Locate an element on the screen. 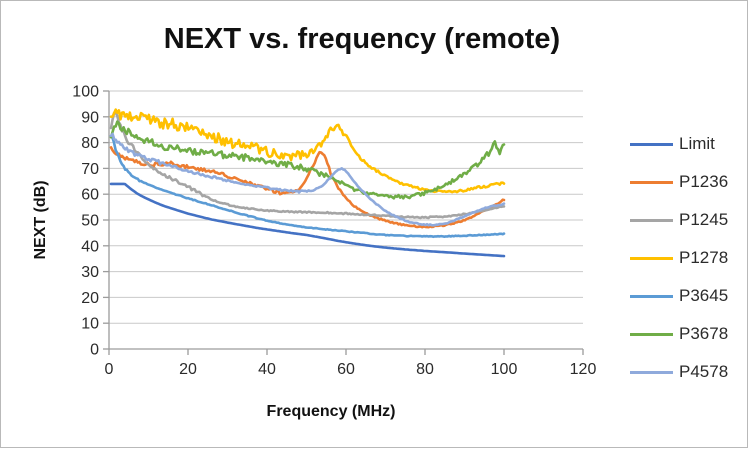 Image resolution: width=750 pixels, height=450 pixels. legend-label: P3645 is located at coordinates (704, 295).